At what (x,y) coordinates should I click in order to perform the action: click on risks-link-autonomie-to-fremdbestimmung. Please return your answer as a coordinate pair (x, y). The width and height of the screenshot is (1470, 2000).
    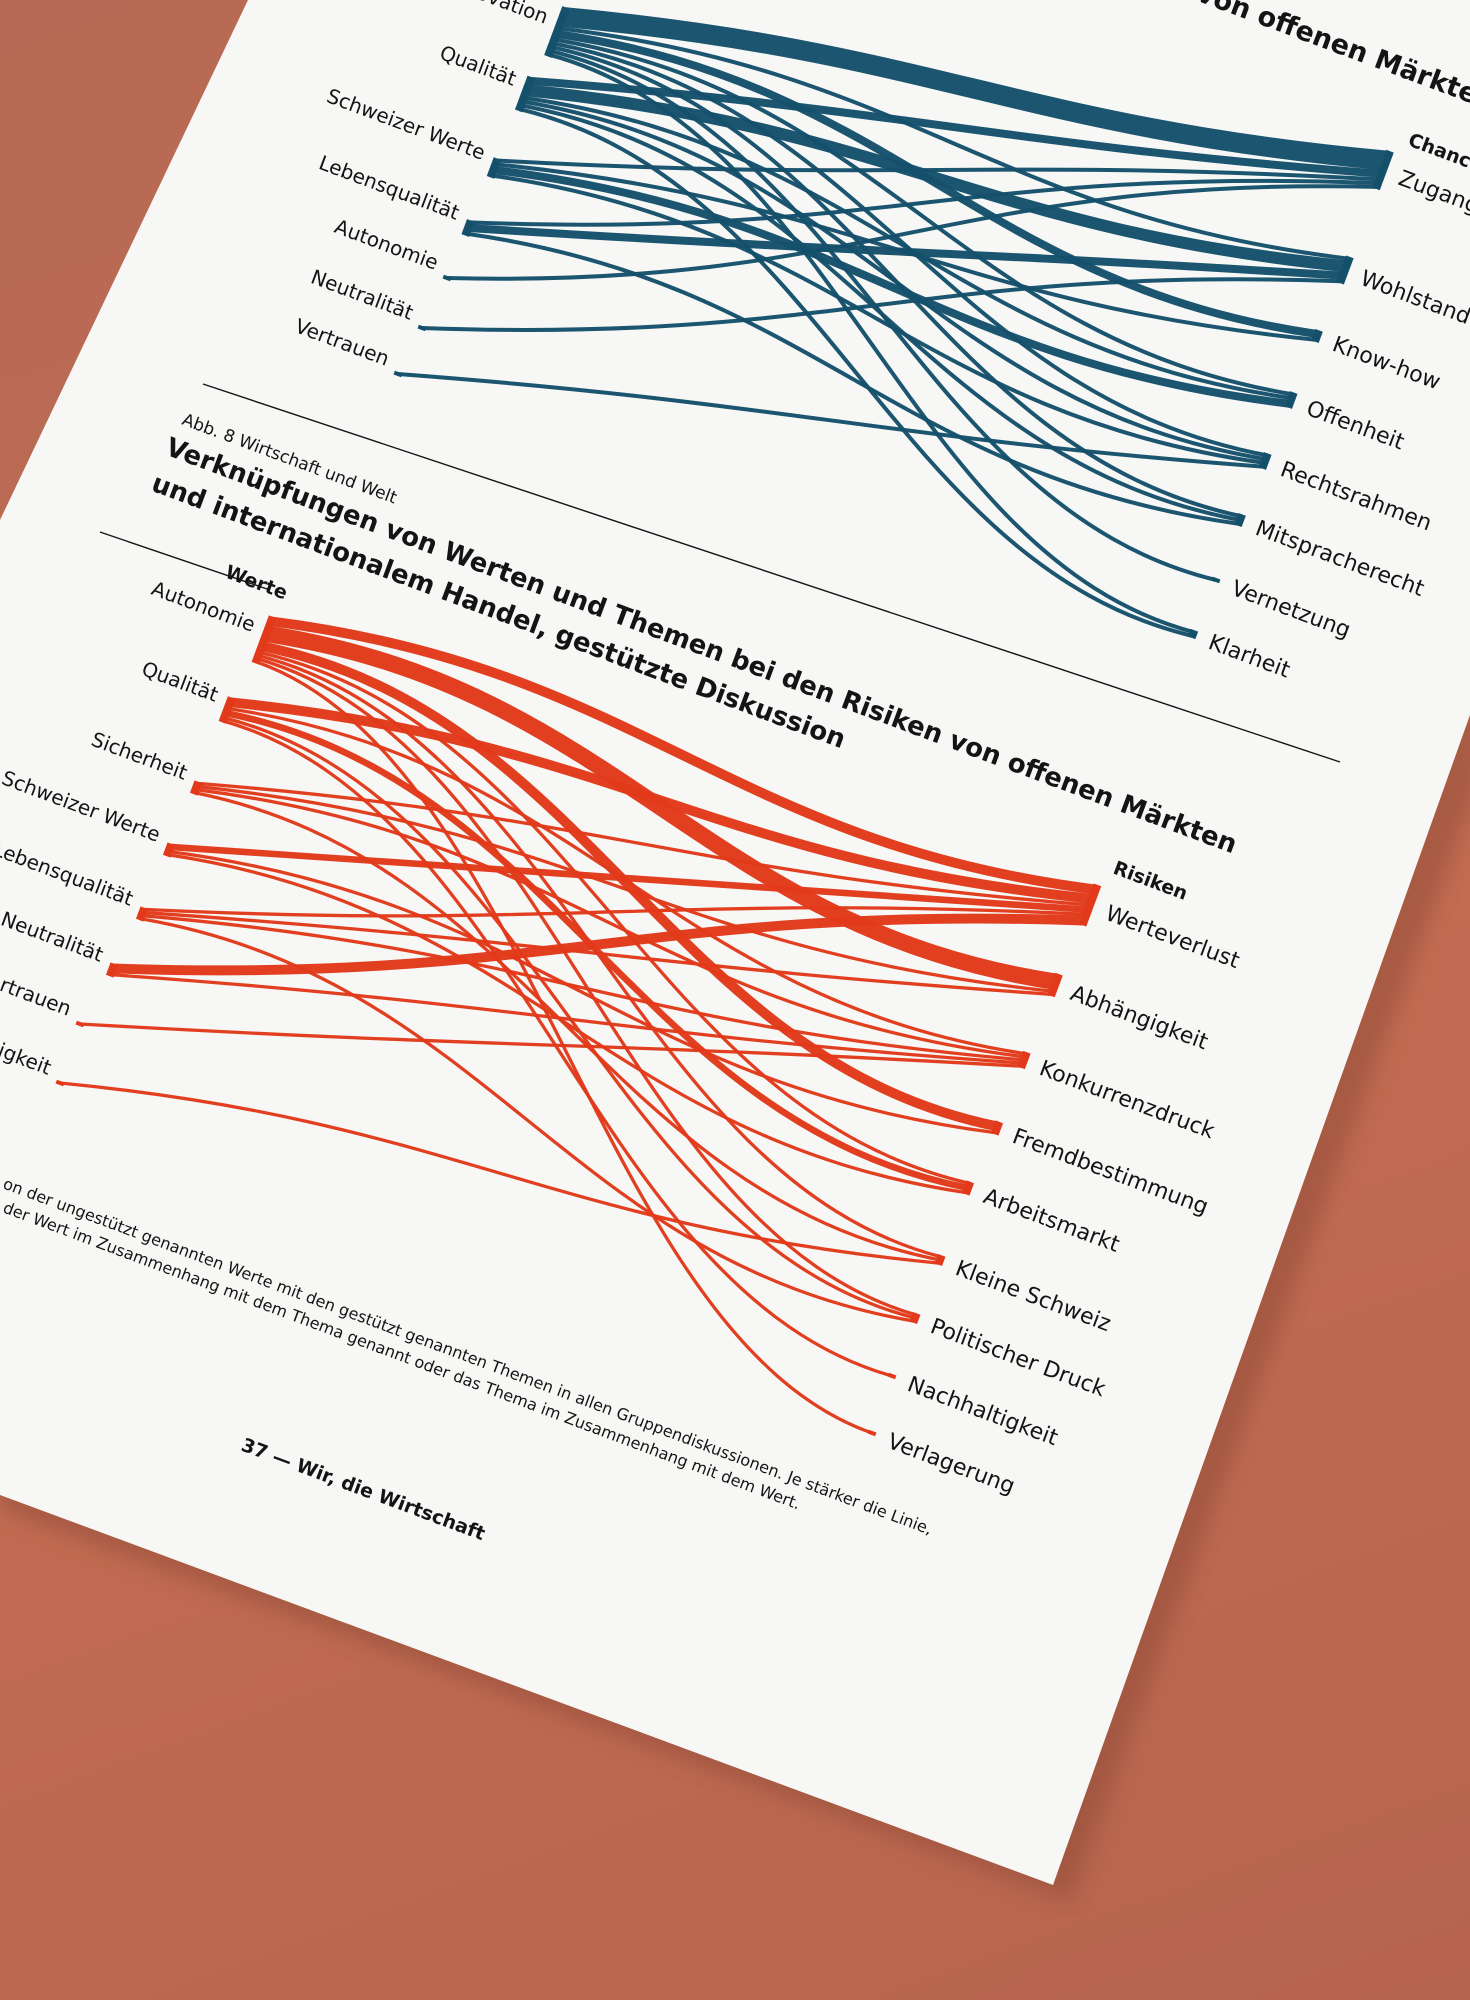
    Looking at the image, I should click on (629, 886).